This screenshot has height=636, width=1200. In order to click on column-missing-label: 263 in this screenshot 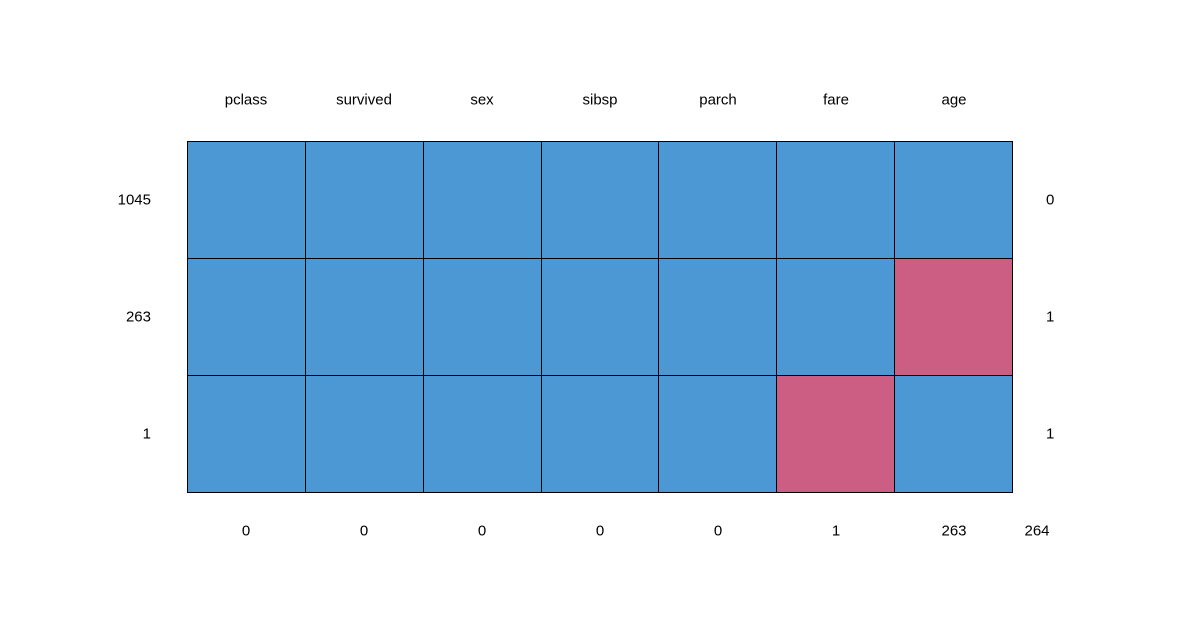, I will do `click(954, 531)`.